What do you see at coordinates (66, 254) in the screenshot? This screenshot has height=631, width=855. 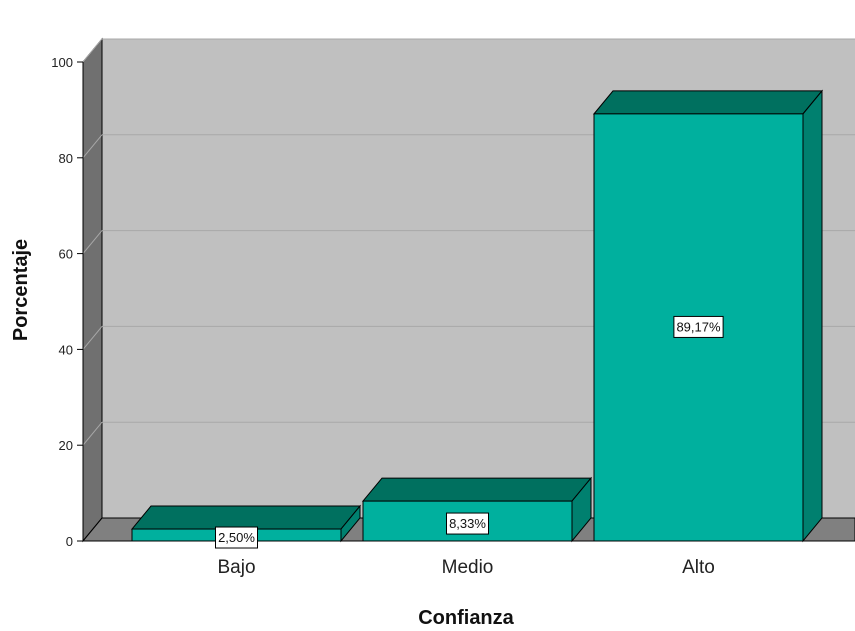 I see `y-tick-label: 60` at bounding box center [66, 254].